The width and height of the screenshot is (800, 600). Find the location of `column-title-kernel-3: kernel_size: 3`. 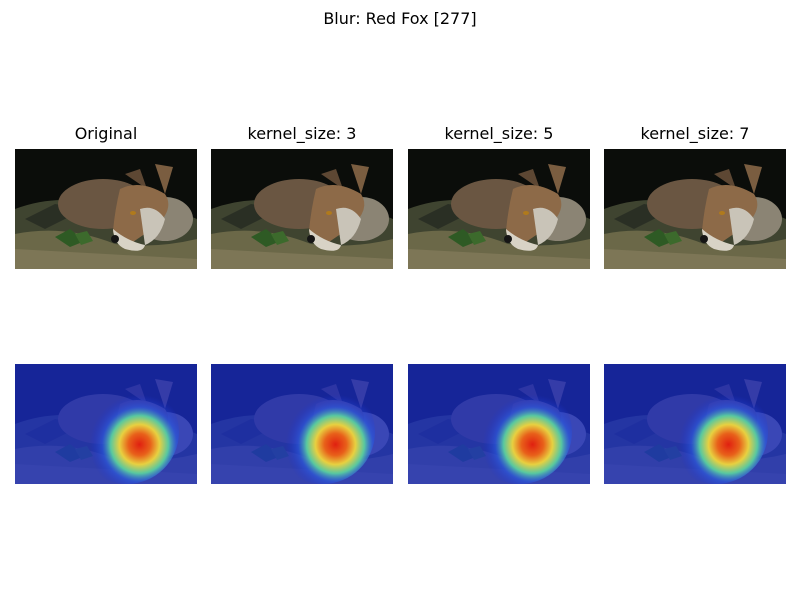

column-title-kernel-3: kernel_size: 3 is located at coordinates (302, 133).